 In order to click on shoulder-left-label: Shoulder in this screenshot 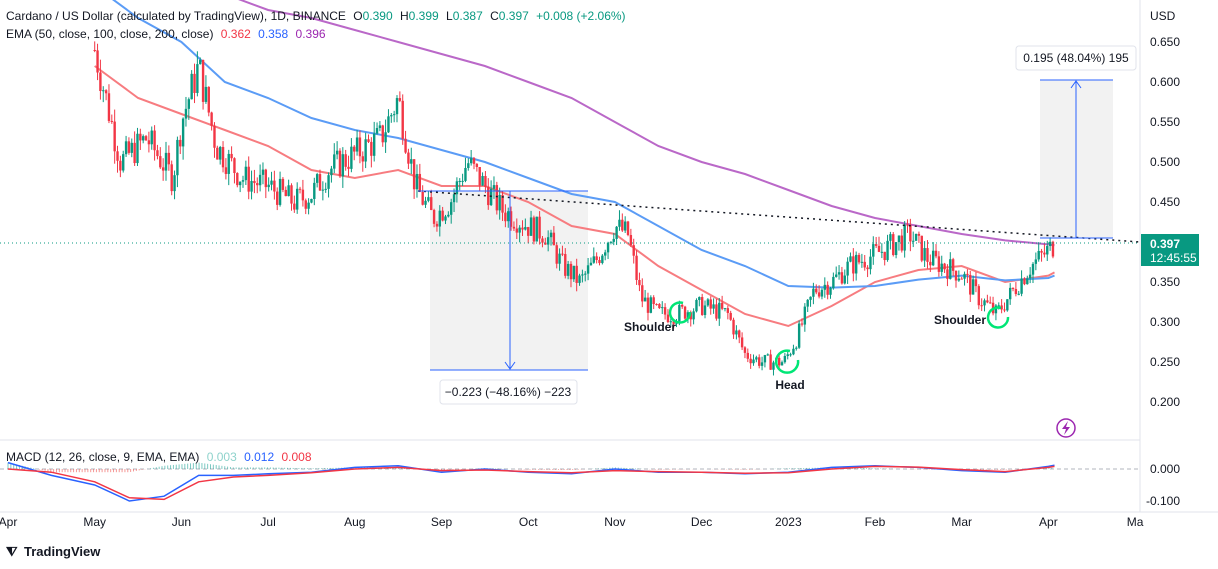, I will do `click(650, 327)`.